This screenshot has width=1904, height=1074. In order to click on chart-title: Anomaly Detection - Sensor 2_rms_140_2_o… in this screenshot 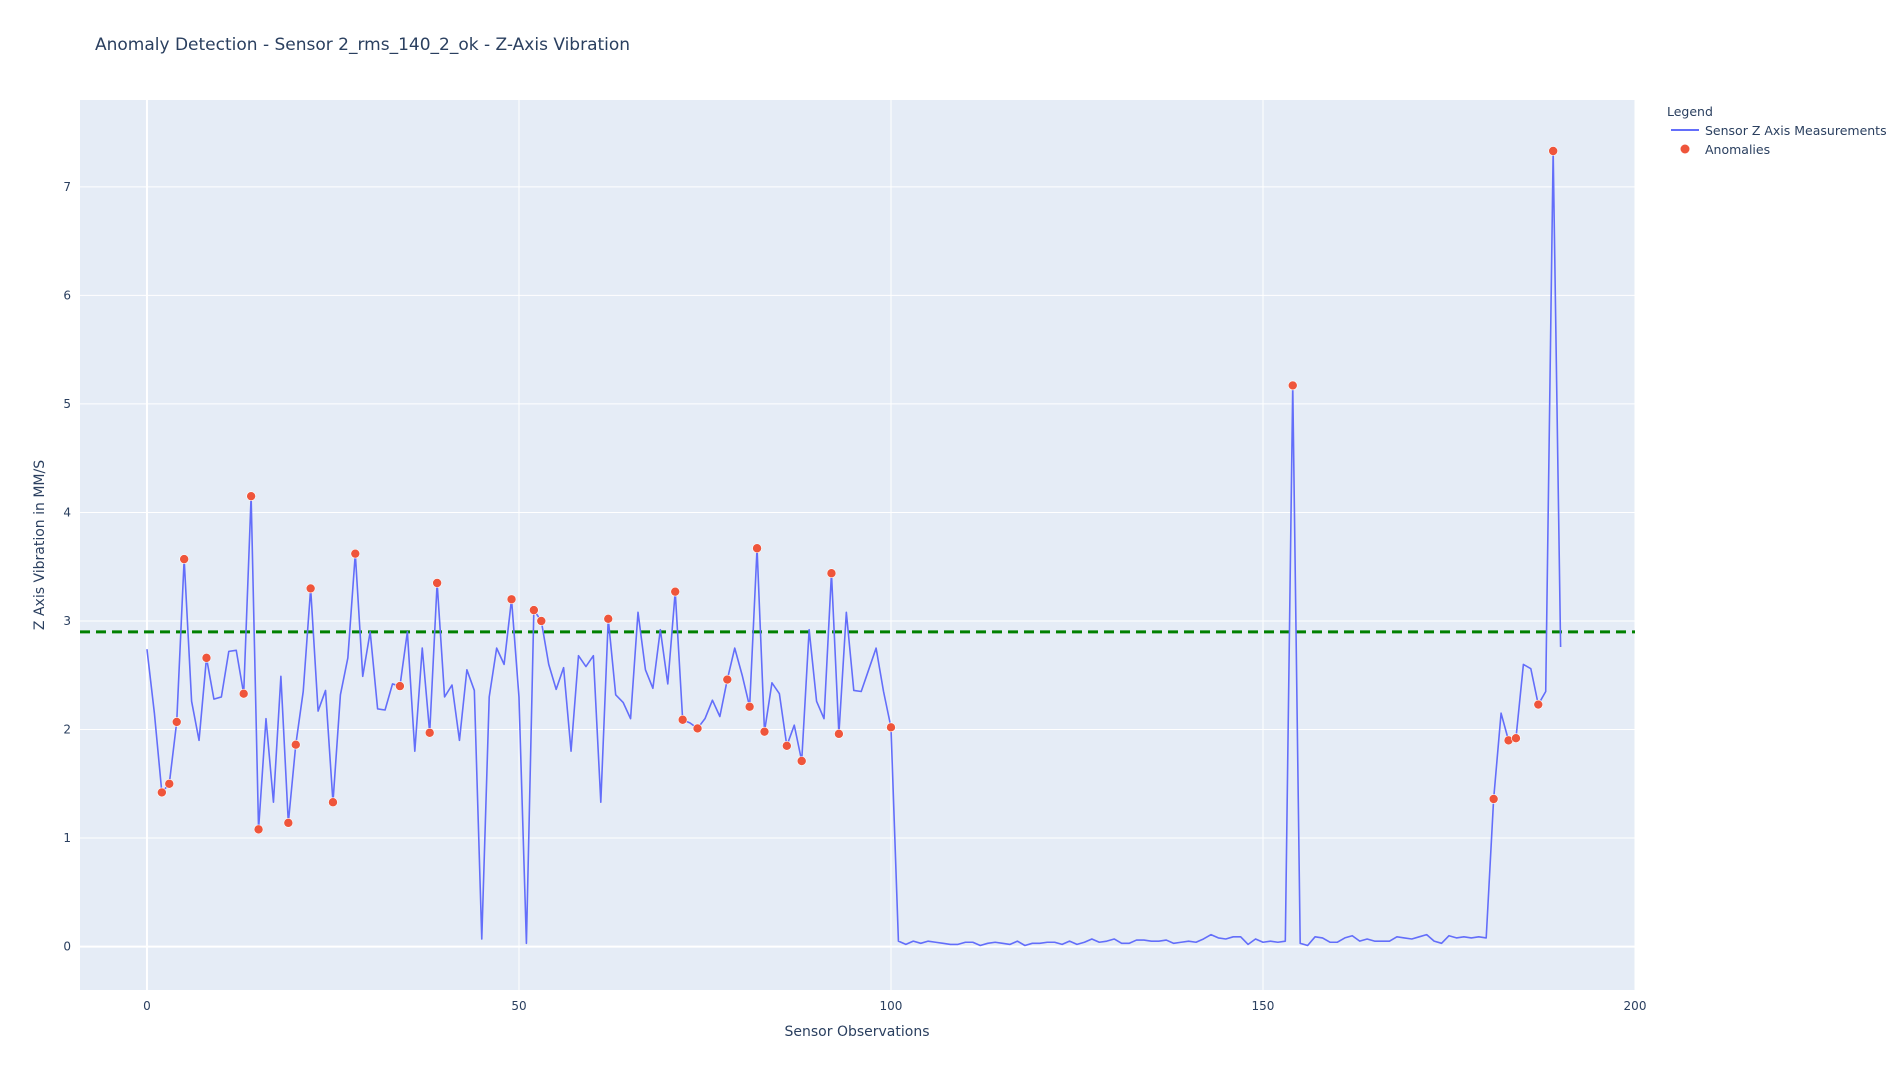, I will do `click(362, 45)`.